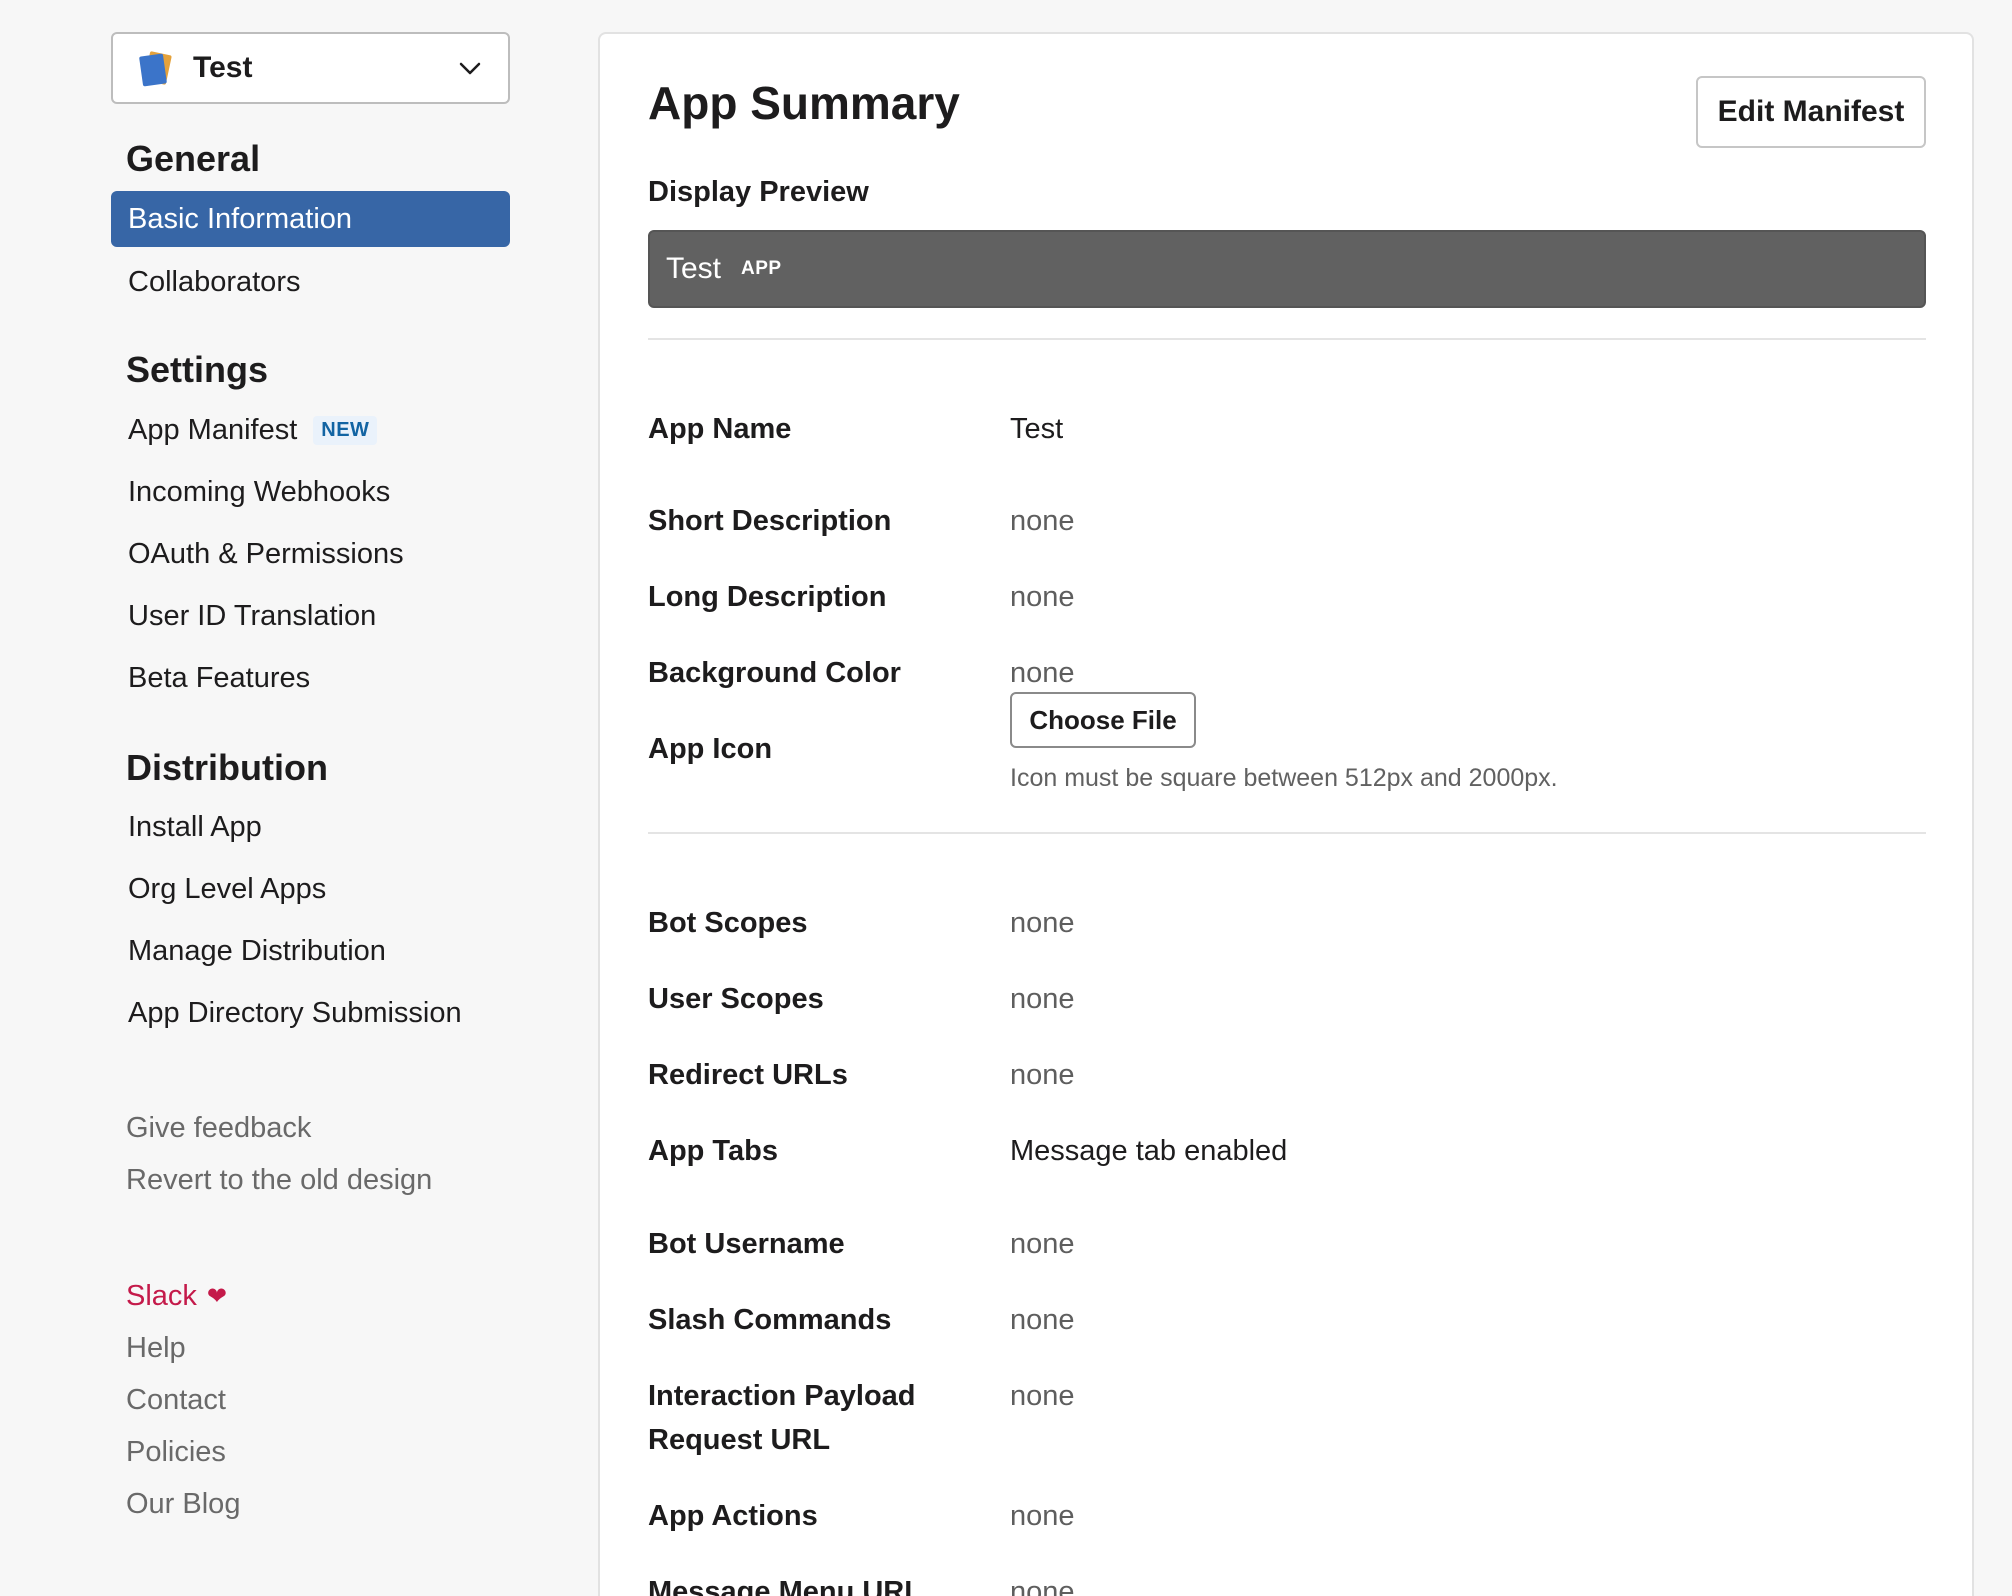 This screenshot has width=2012, height=1596. I want to click on bot-username-value: none, so click(1042, 1244).